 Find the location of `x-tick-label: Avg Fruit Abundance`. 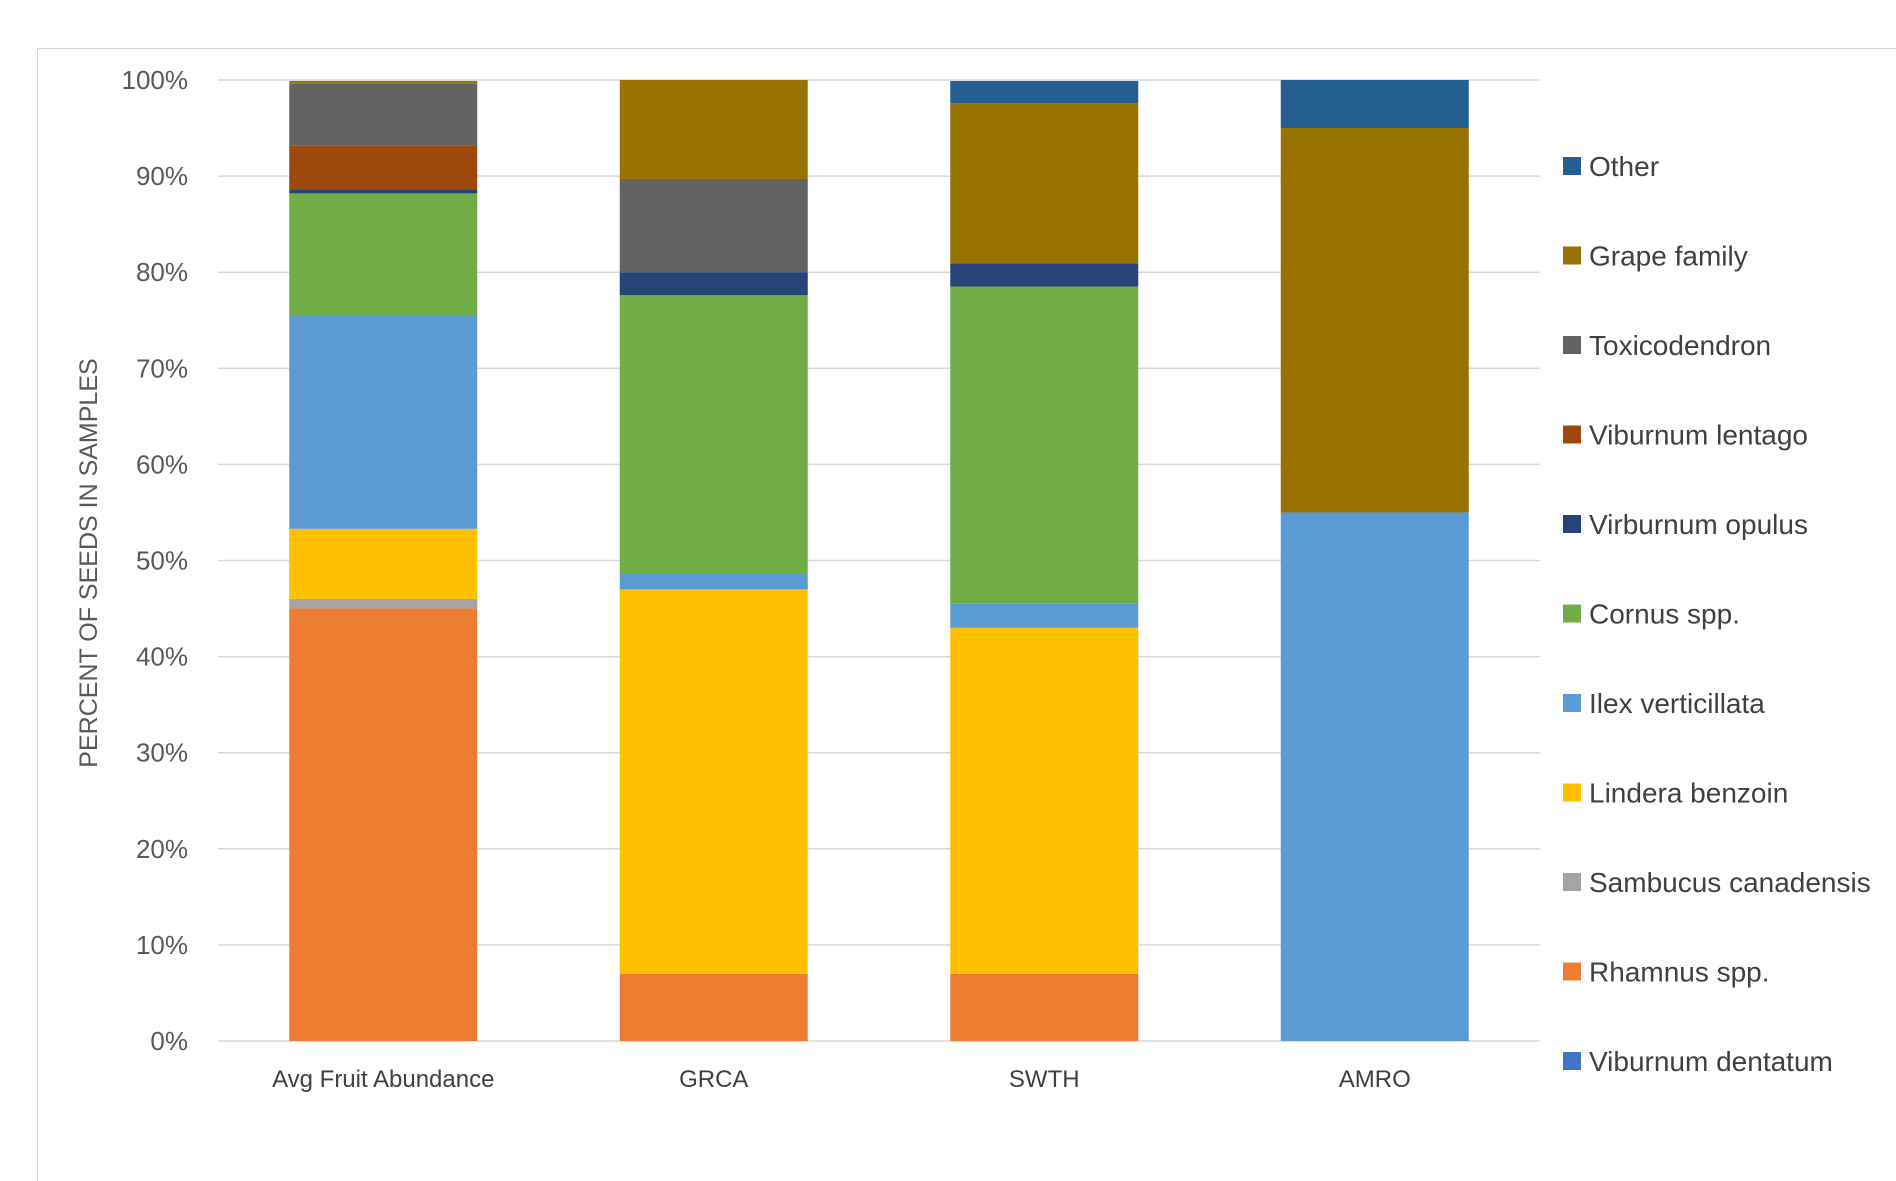

x-tick-label: Avg Fruit Abundance is located at coordinates (383, 1079).